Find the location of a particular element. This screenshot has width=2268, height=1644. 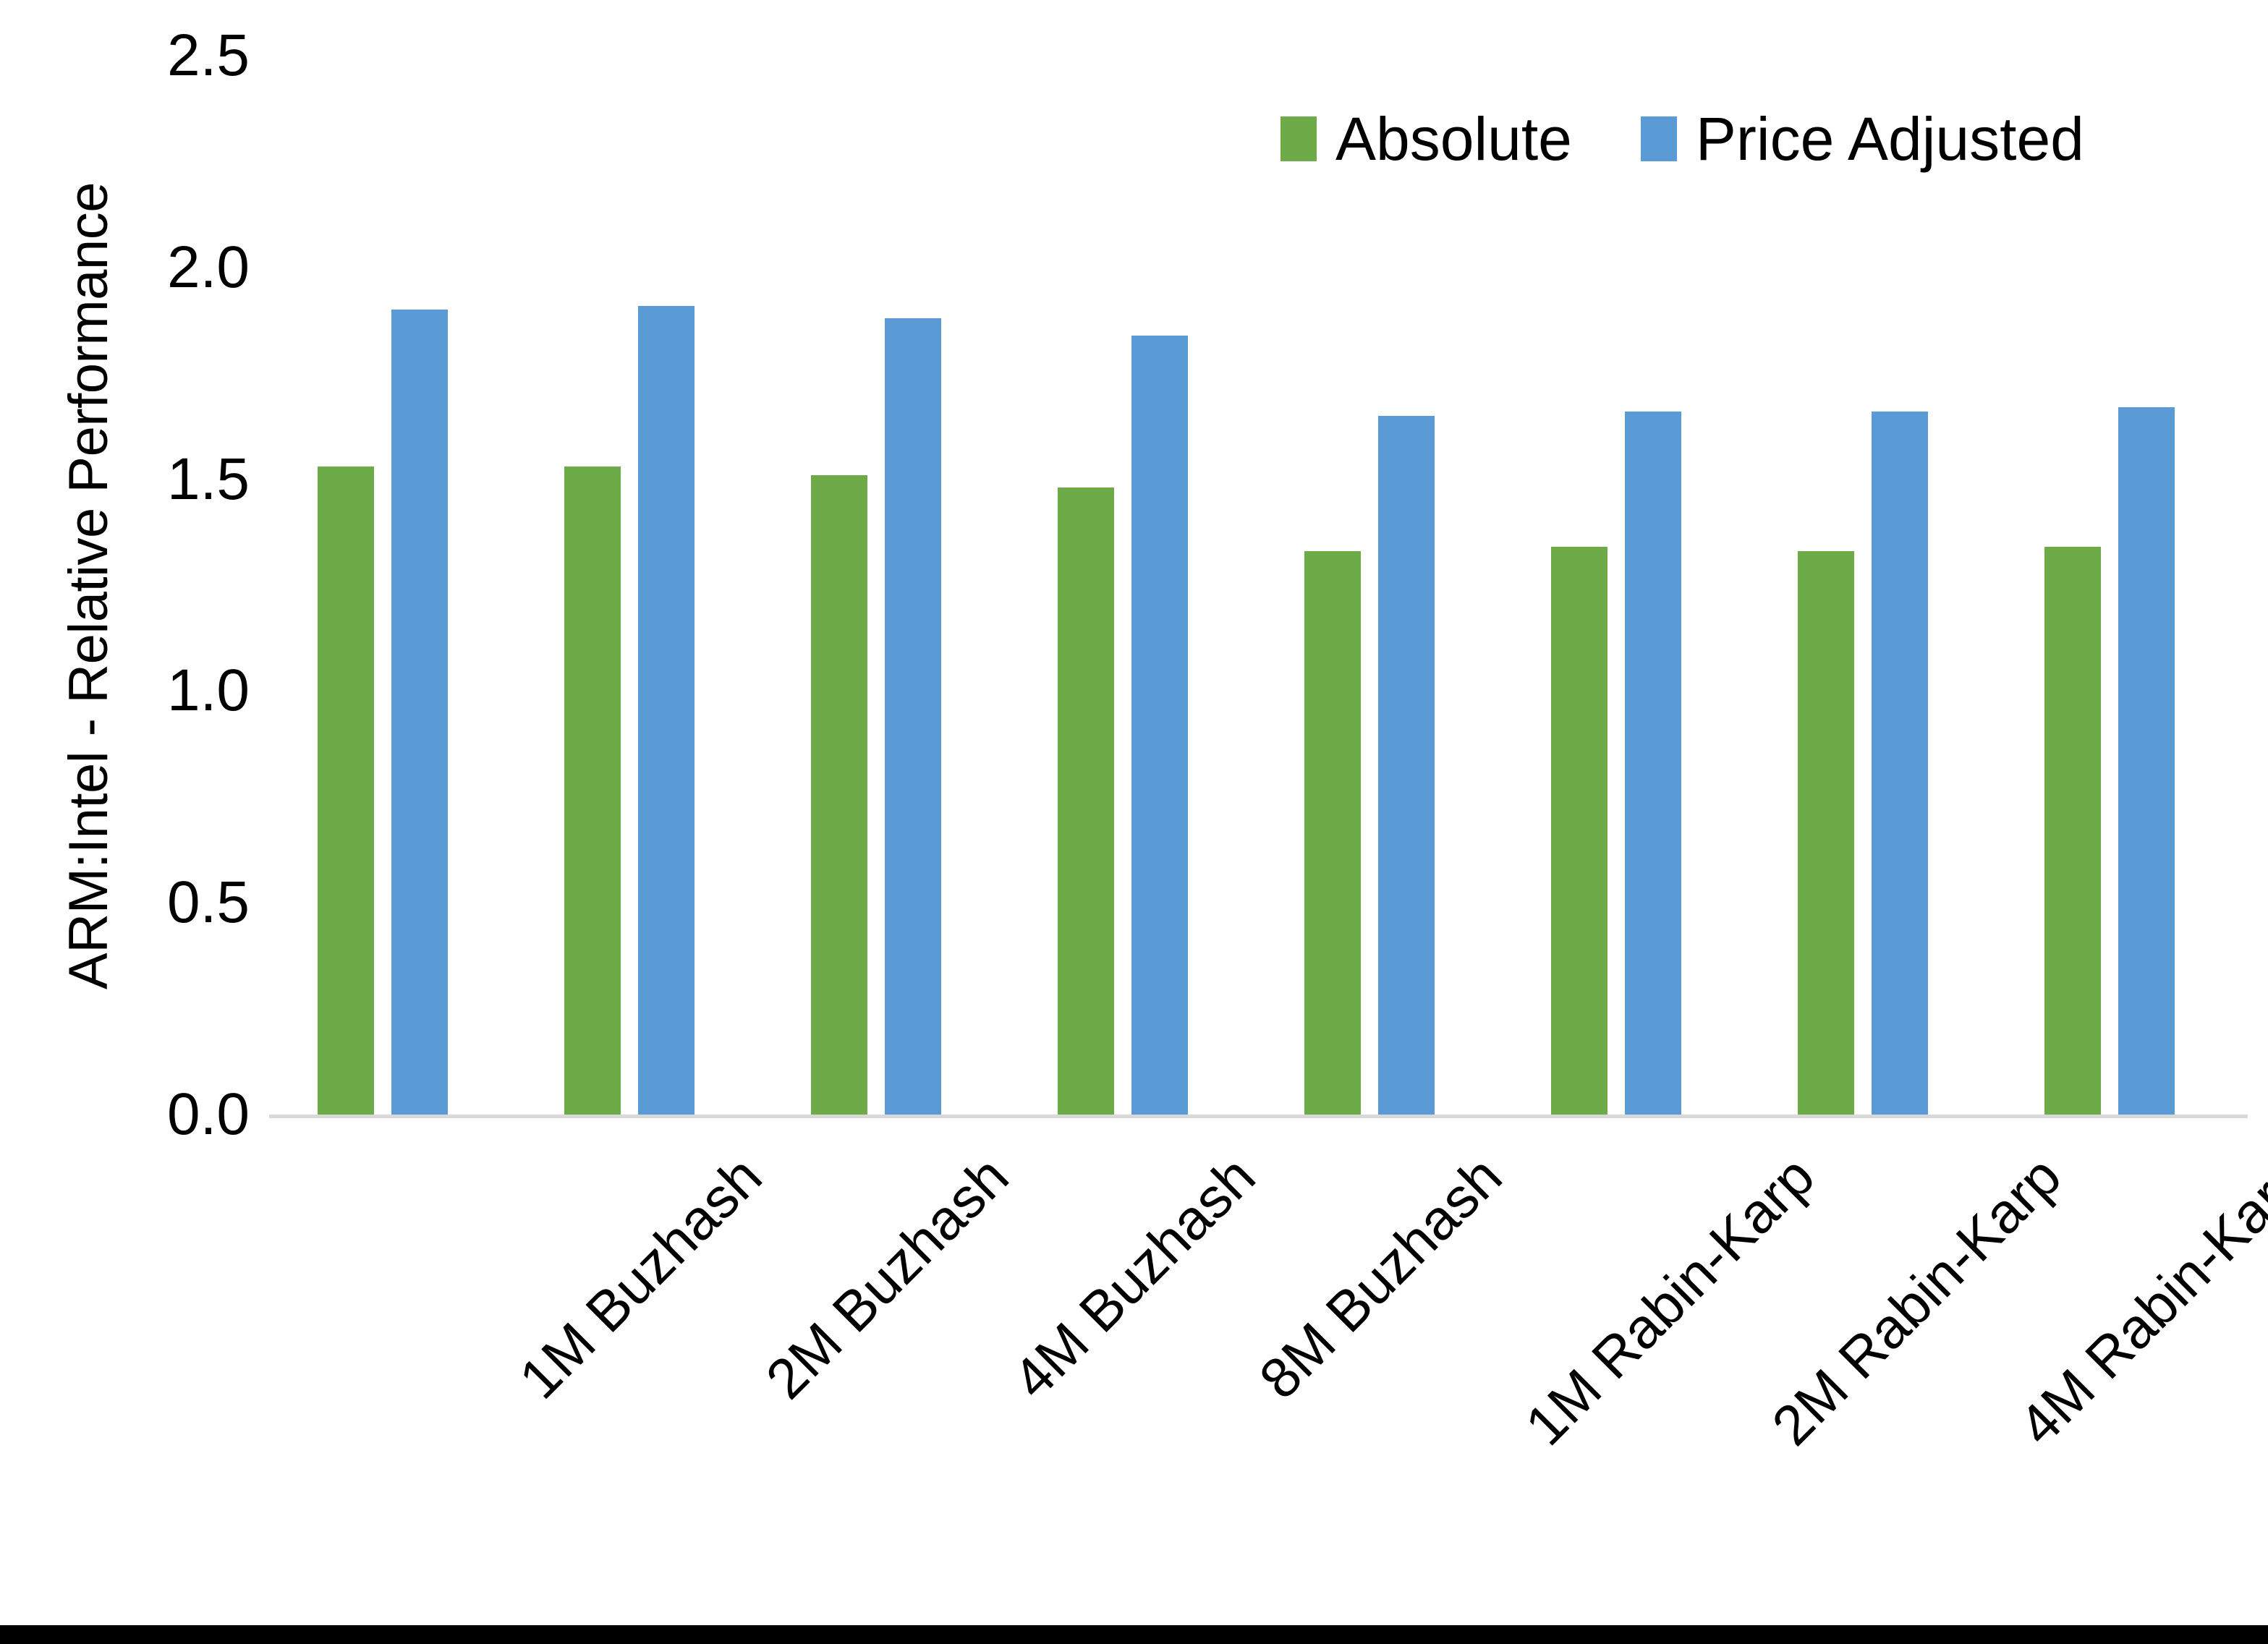

y-axis-tick-label: 2.5 is located at coordinates (208, 55).